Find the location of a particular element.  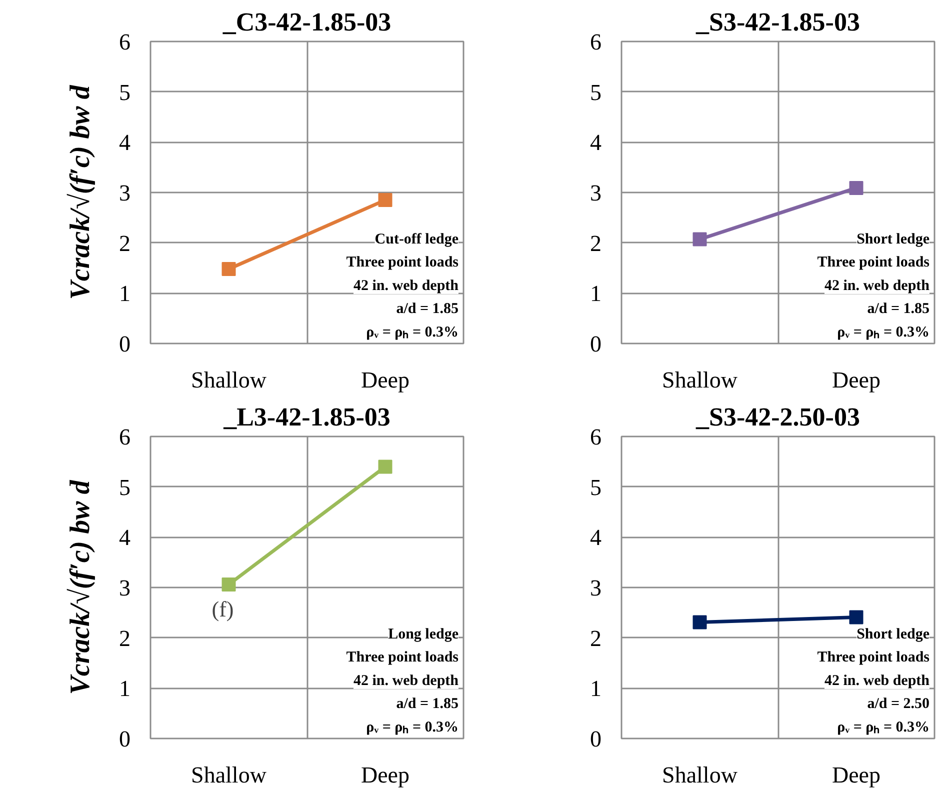

annotation: (f) is located at coordinates (223, 609).